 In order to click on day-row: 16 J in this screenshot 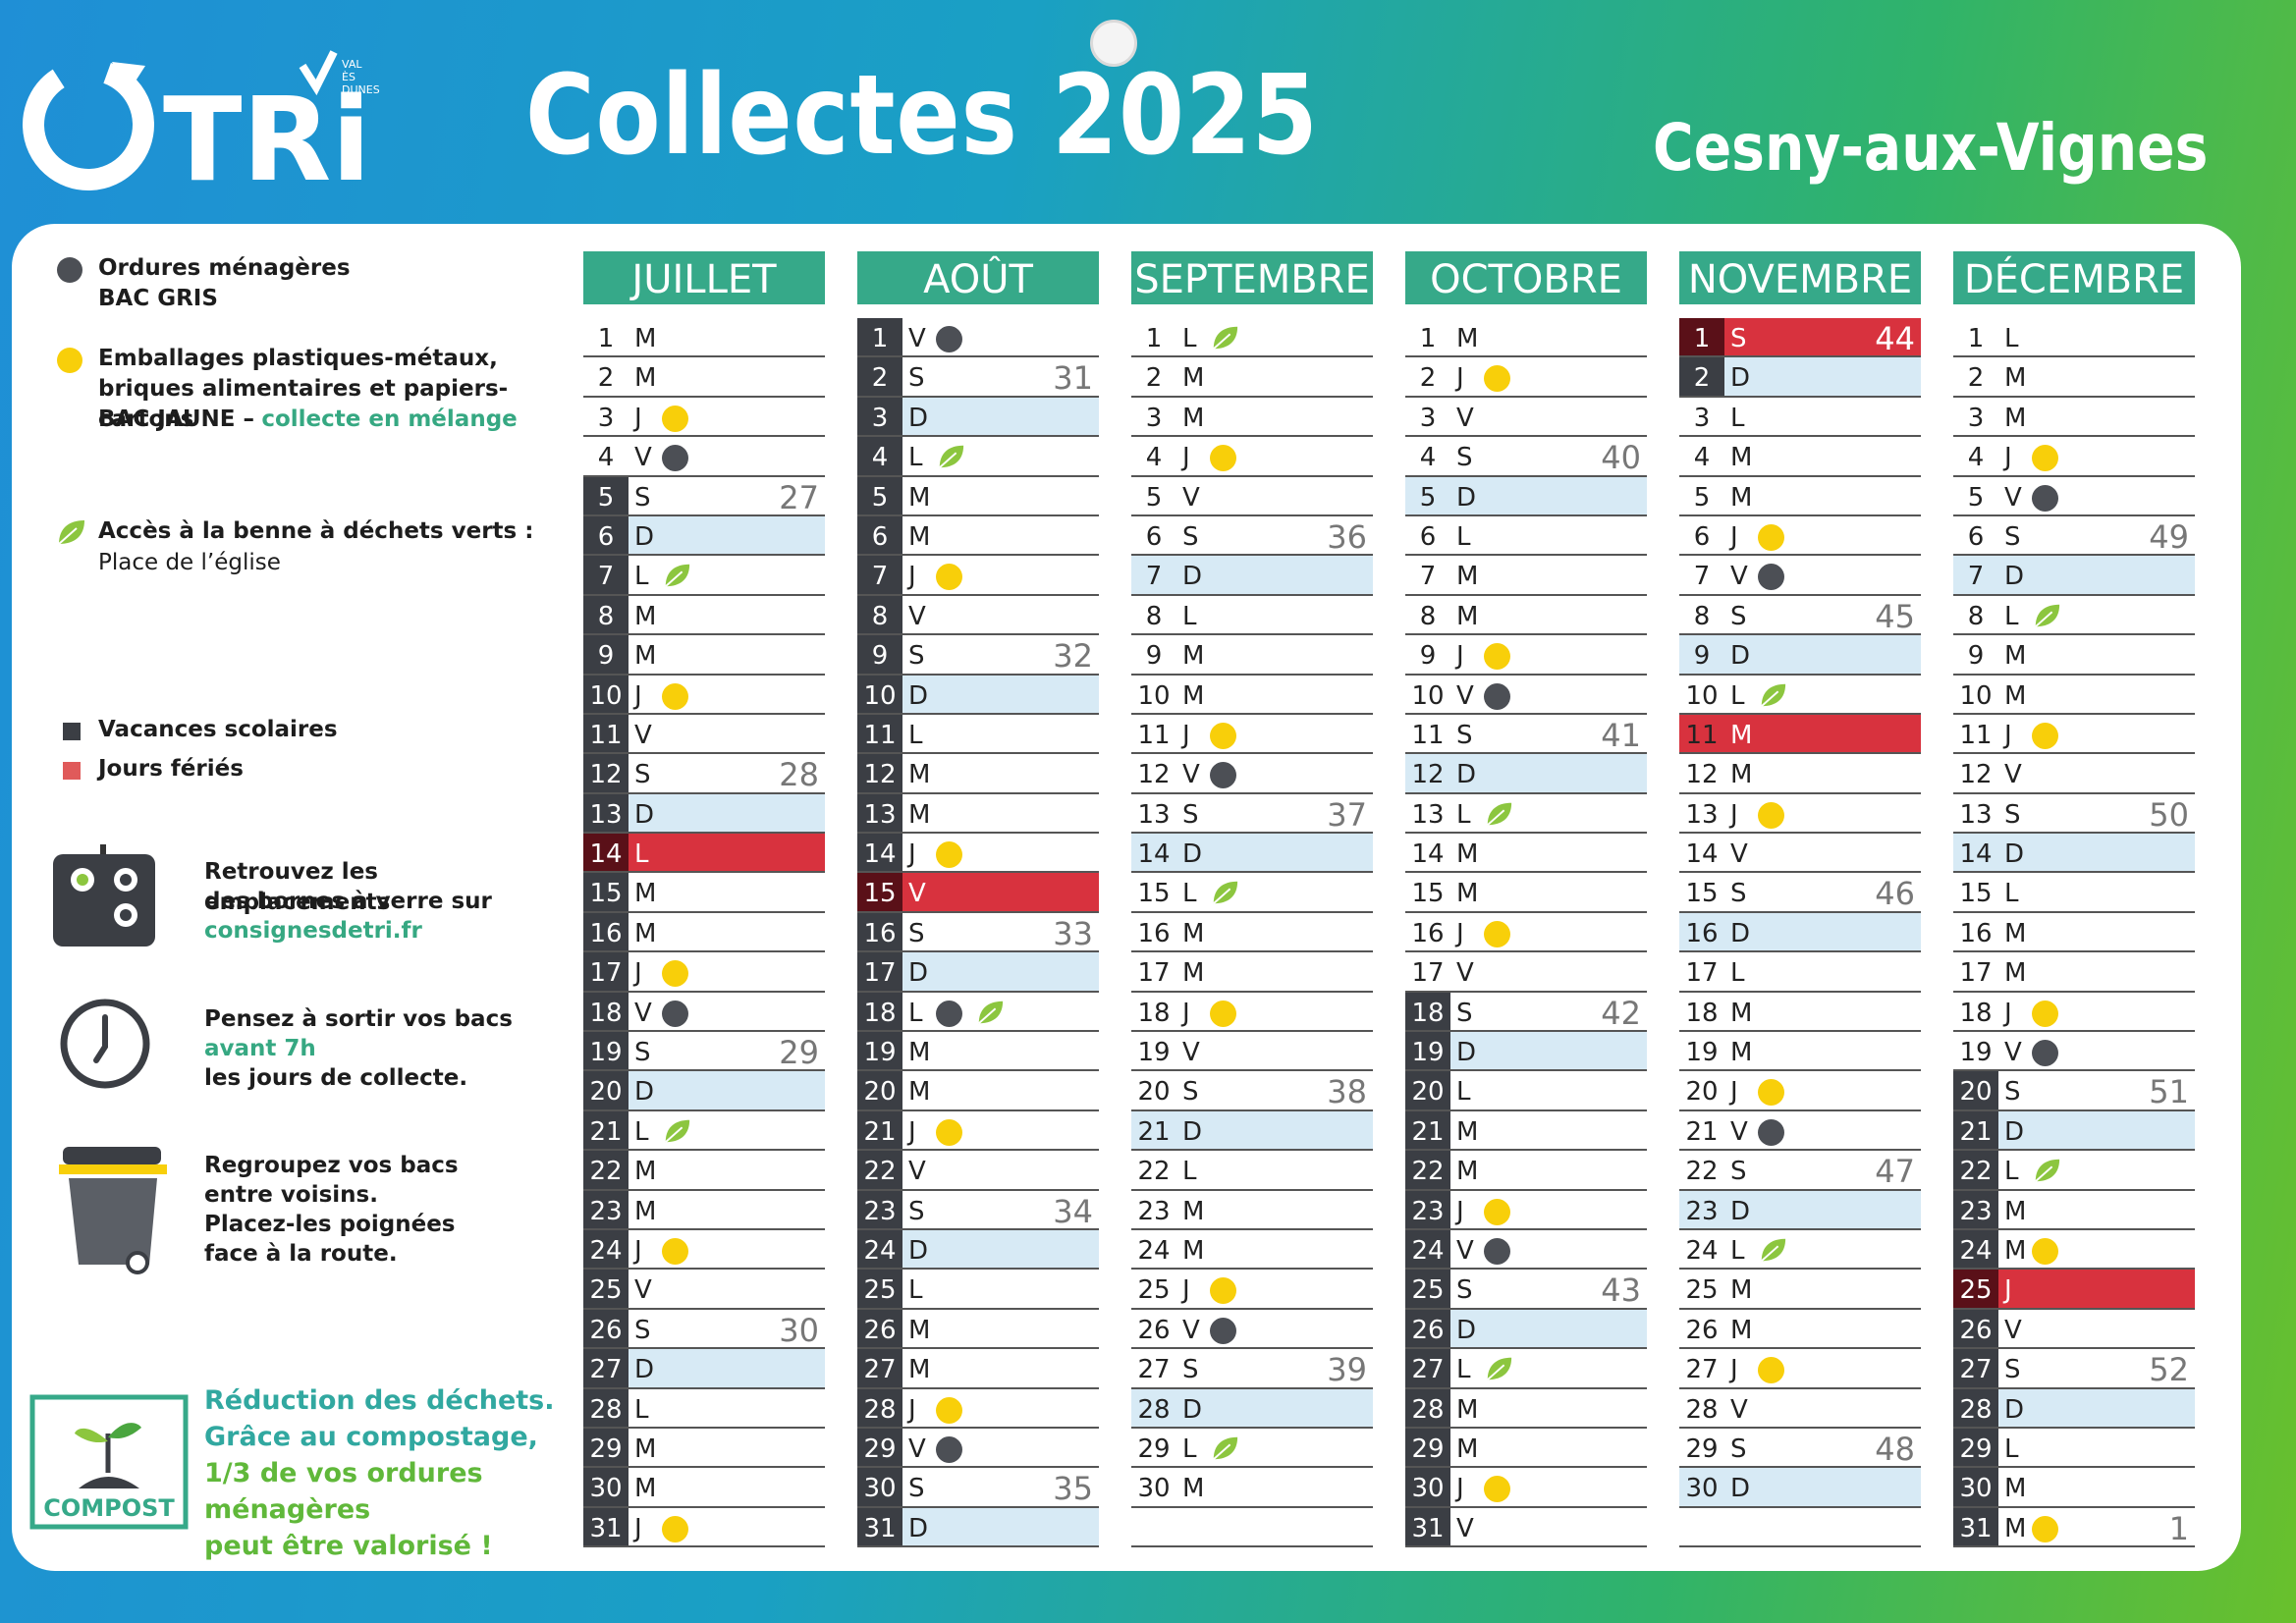, I will do `click(1526, 933)`.